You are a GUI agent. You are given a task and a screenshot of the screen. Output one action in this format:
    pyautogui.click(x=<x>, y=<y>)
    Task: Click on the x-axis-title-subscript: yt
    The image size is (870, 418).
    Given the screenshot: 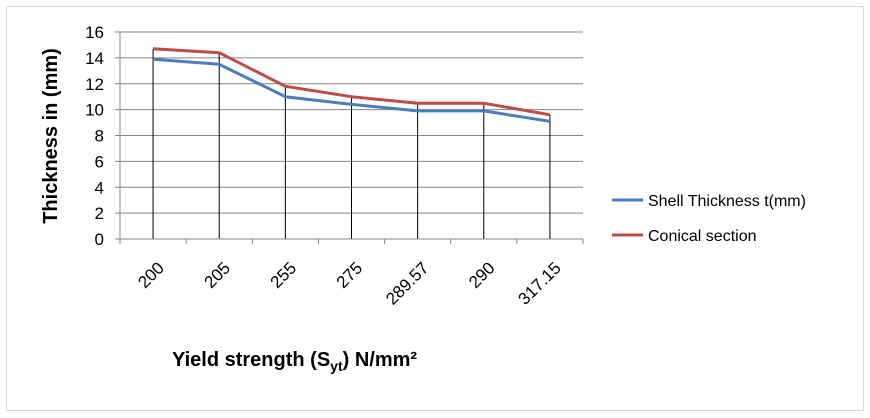 What is the action you would take?
    pyautogui.click(x=336, y=366)
    